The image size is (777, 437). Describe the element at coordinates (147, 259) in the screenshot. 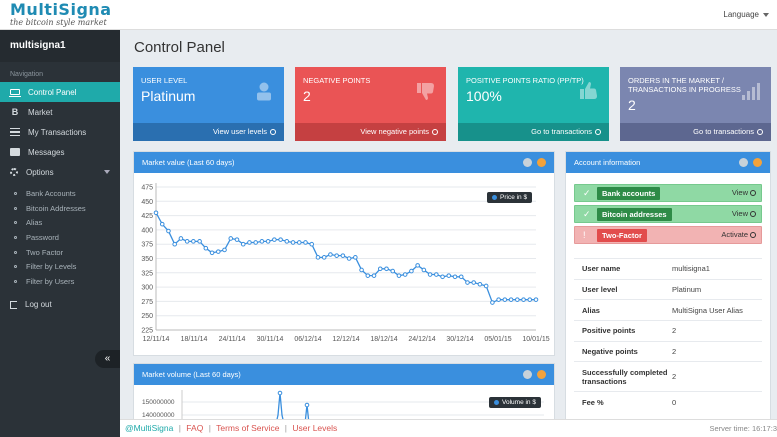

I see `y-tick-label: 350` at that location.